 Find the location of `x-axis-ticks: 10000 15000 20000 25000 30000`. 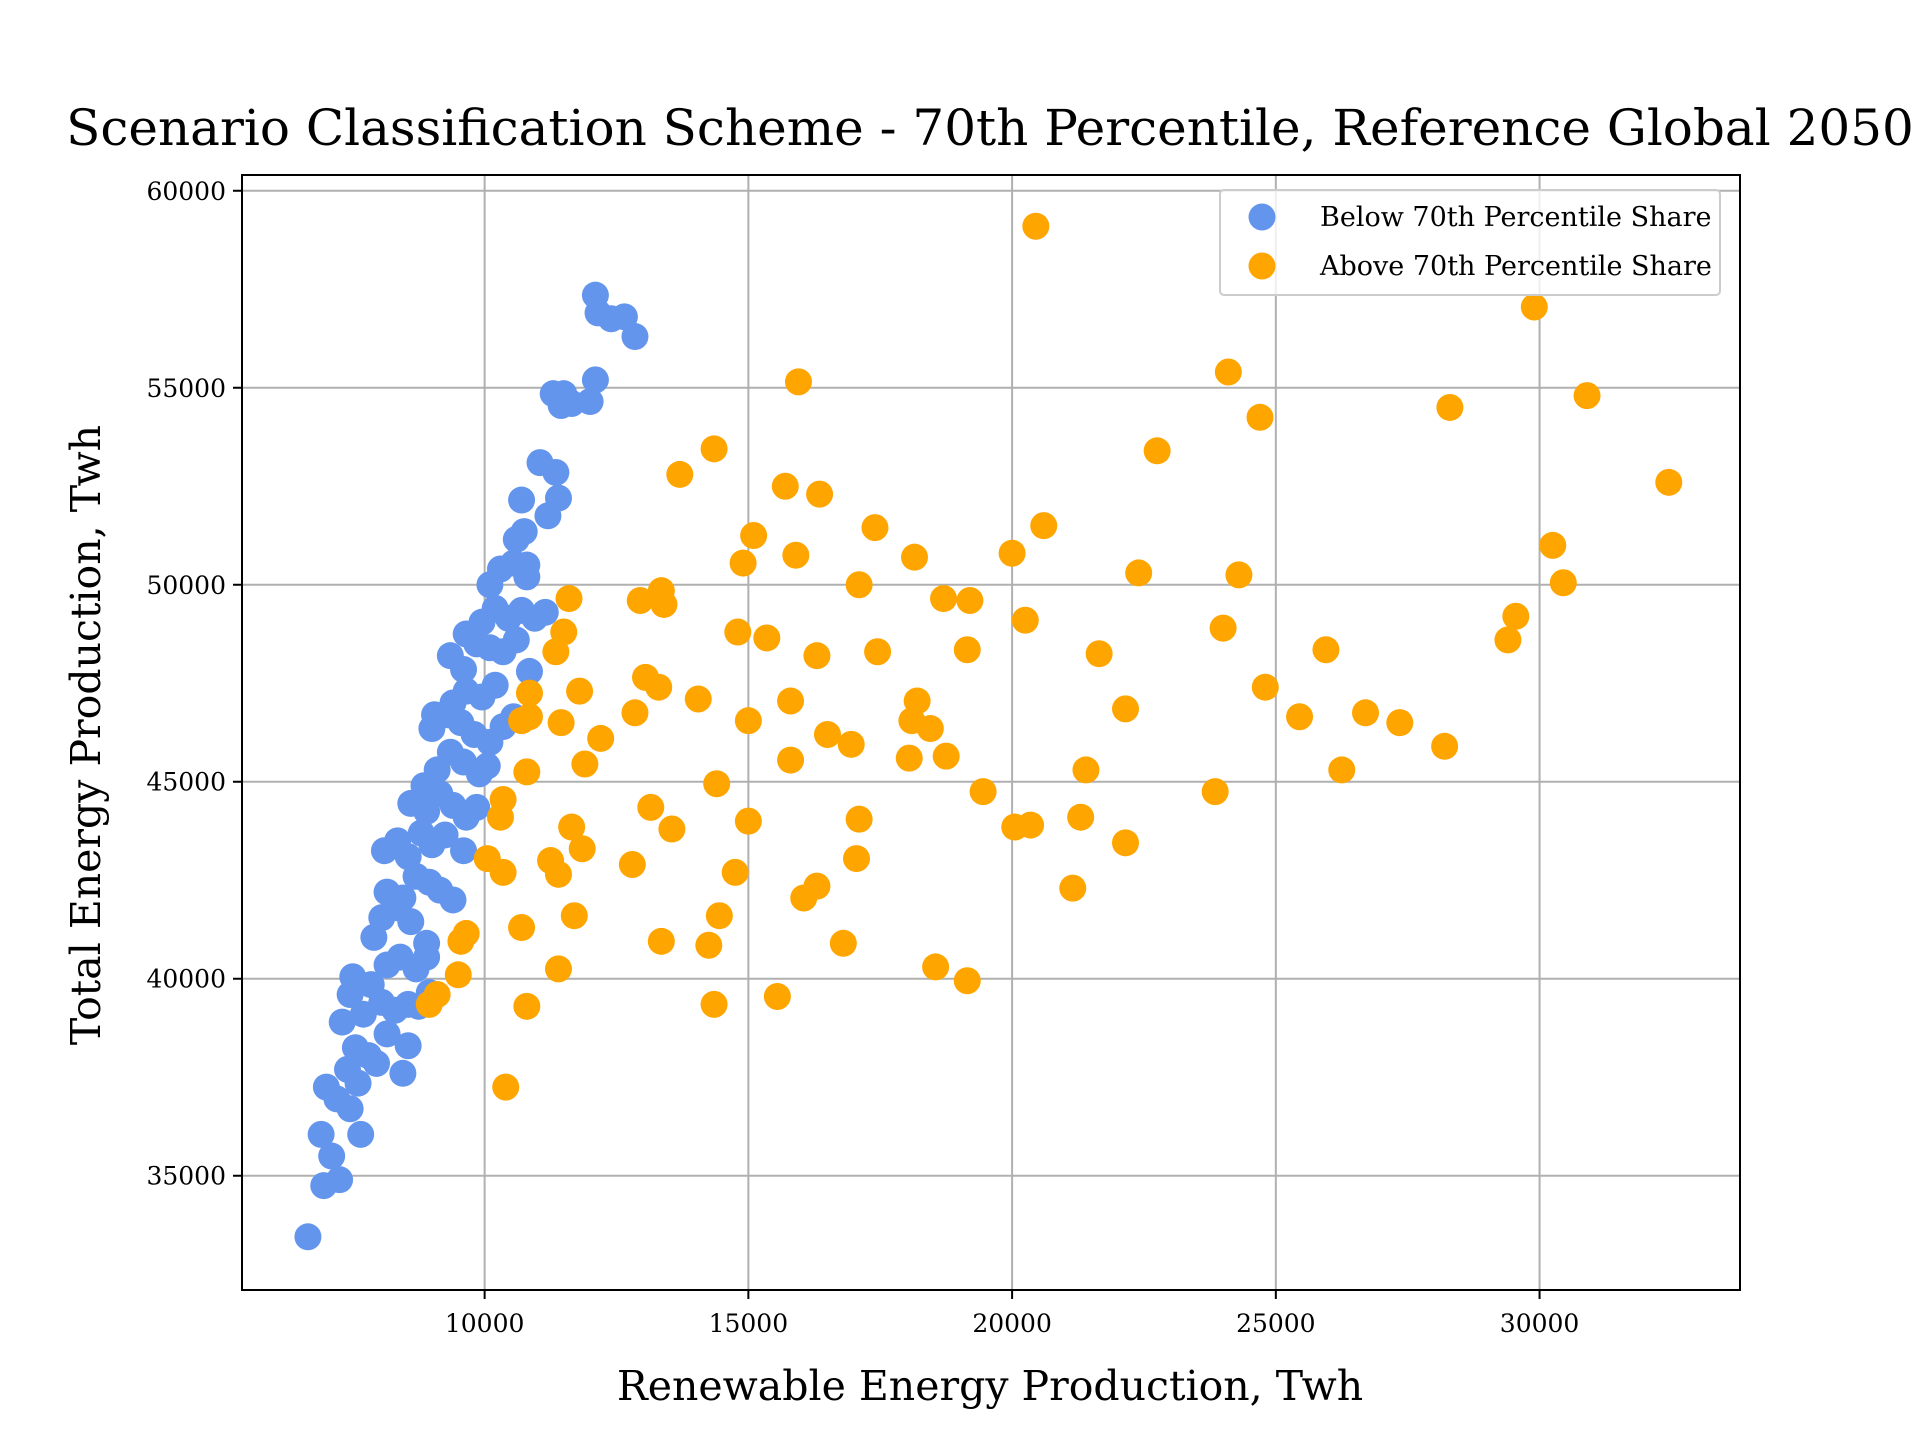

x-axis-ticks: 10000 15000 20000 25000 30000 is located at coordinates (1012, 1314).